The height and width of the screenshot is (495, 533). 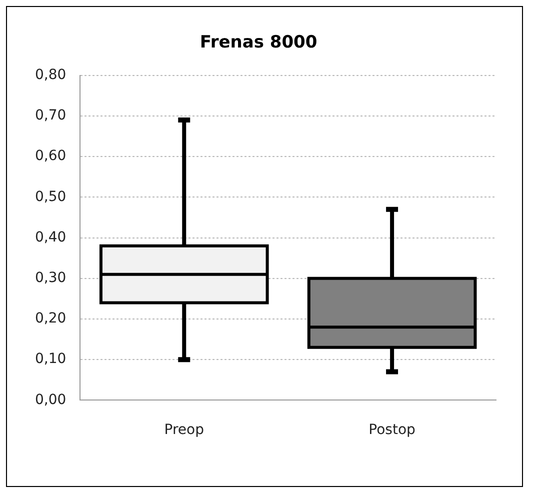 What do you see at coordinates (184, 430) in the screenshot?
I see `x-tick-label: Preop` at bounding box center [184, 430].